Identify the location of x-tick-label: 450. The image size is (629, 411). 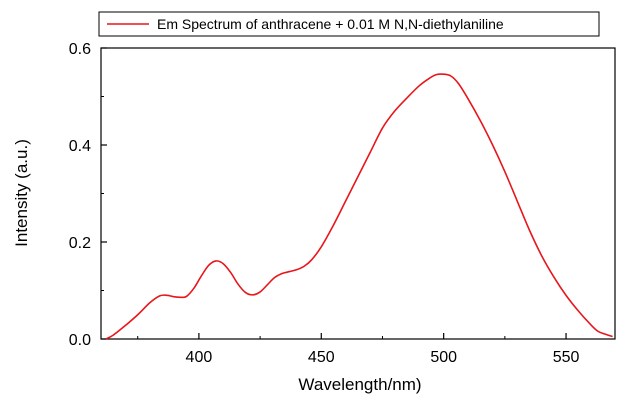
(321, 357).